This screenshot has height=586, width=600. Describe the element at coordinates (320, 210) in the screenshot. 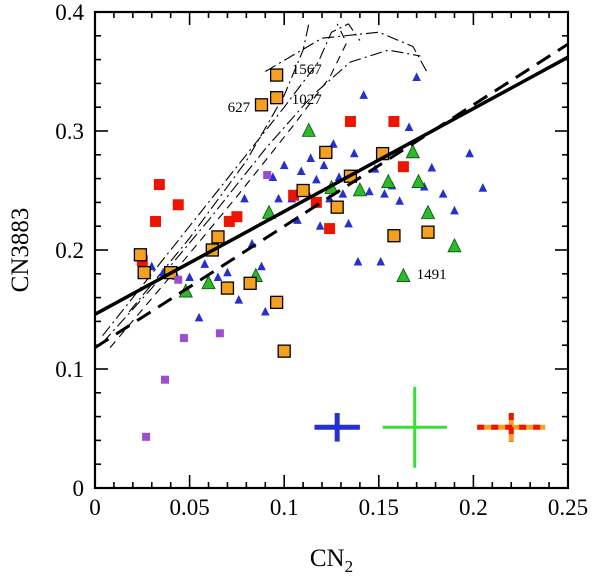

I see `series-green-triangles` at that location.